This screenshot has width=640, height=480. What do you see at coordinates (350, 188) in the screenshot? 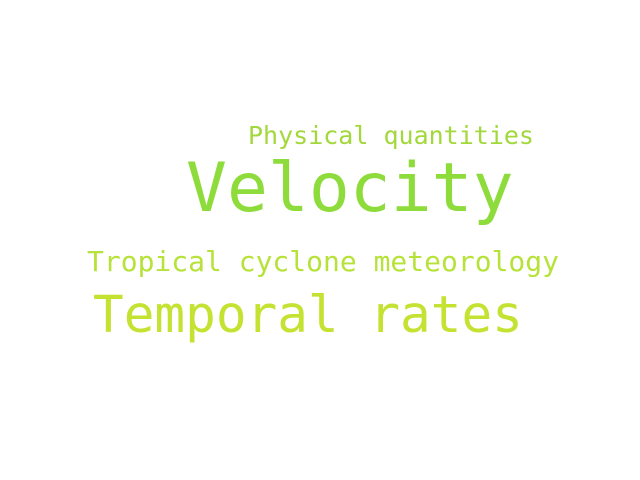
I see `word-velocity: Velocity` at bounding box center [350, 188].